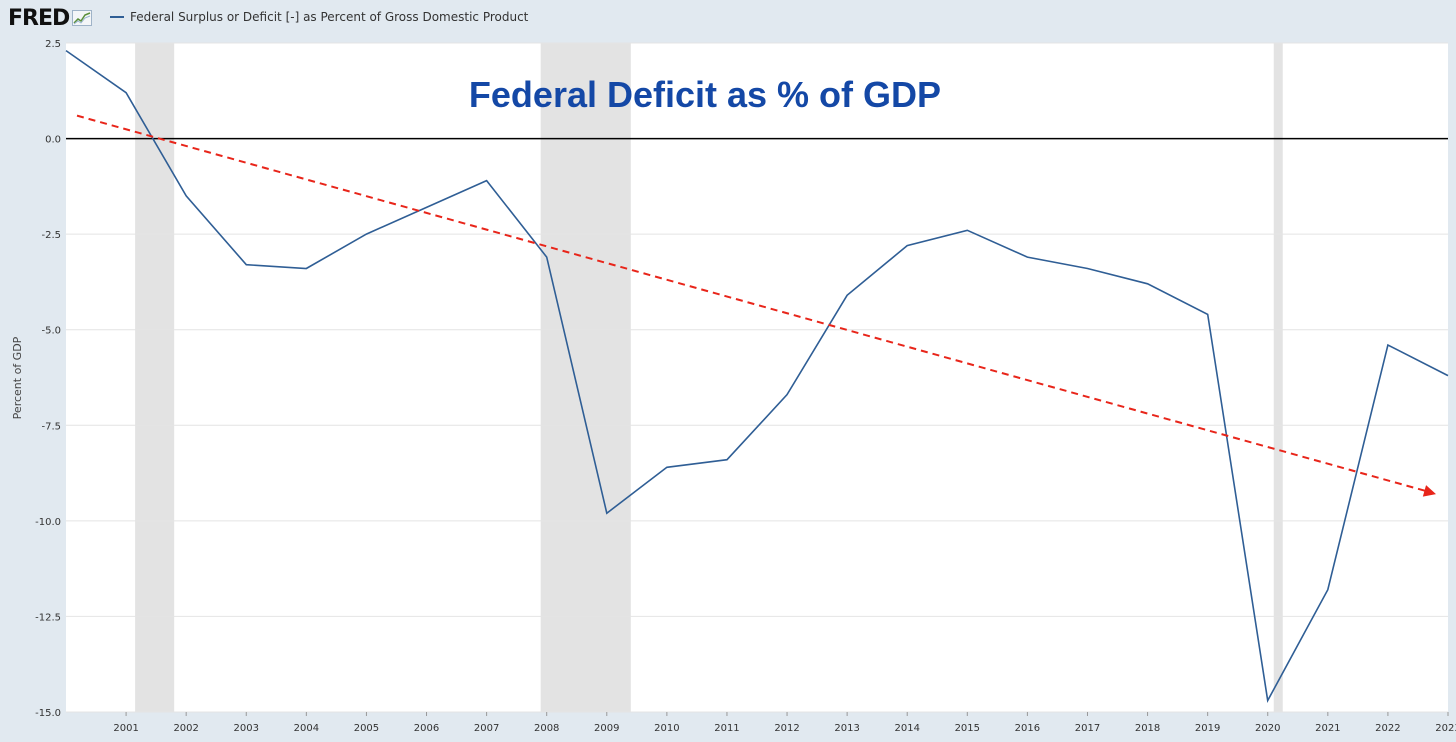 The image size is (1456, 742). I want to click on y-axis-ticks: 2.5 0.0 -2.5 -5.0 -7.5 -10.0 -12.5 -15.0, so click(48, 379).